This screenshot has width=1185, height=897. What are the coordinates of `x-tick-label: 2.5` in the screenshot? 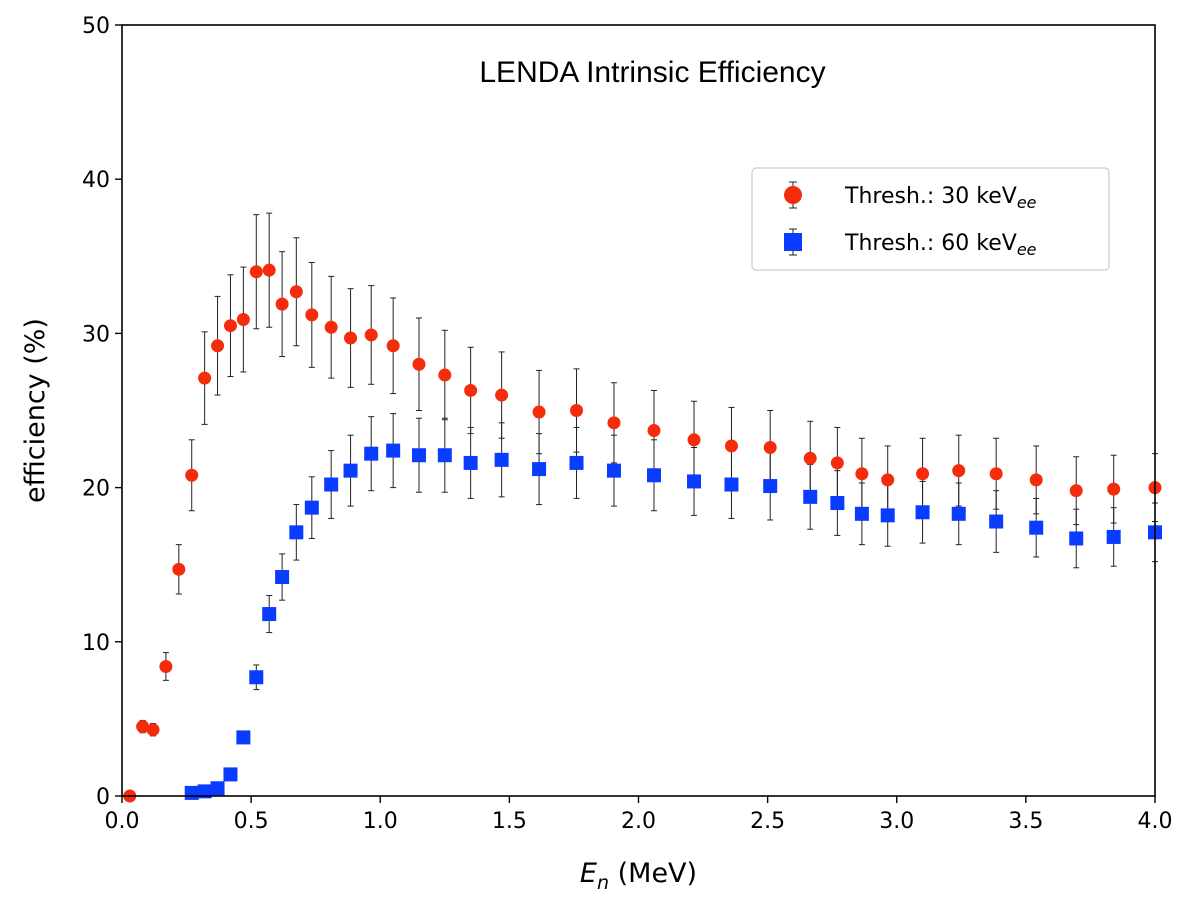 It's located at (767, 821).